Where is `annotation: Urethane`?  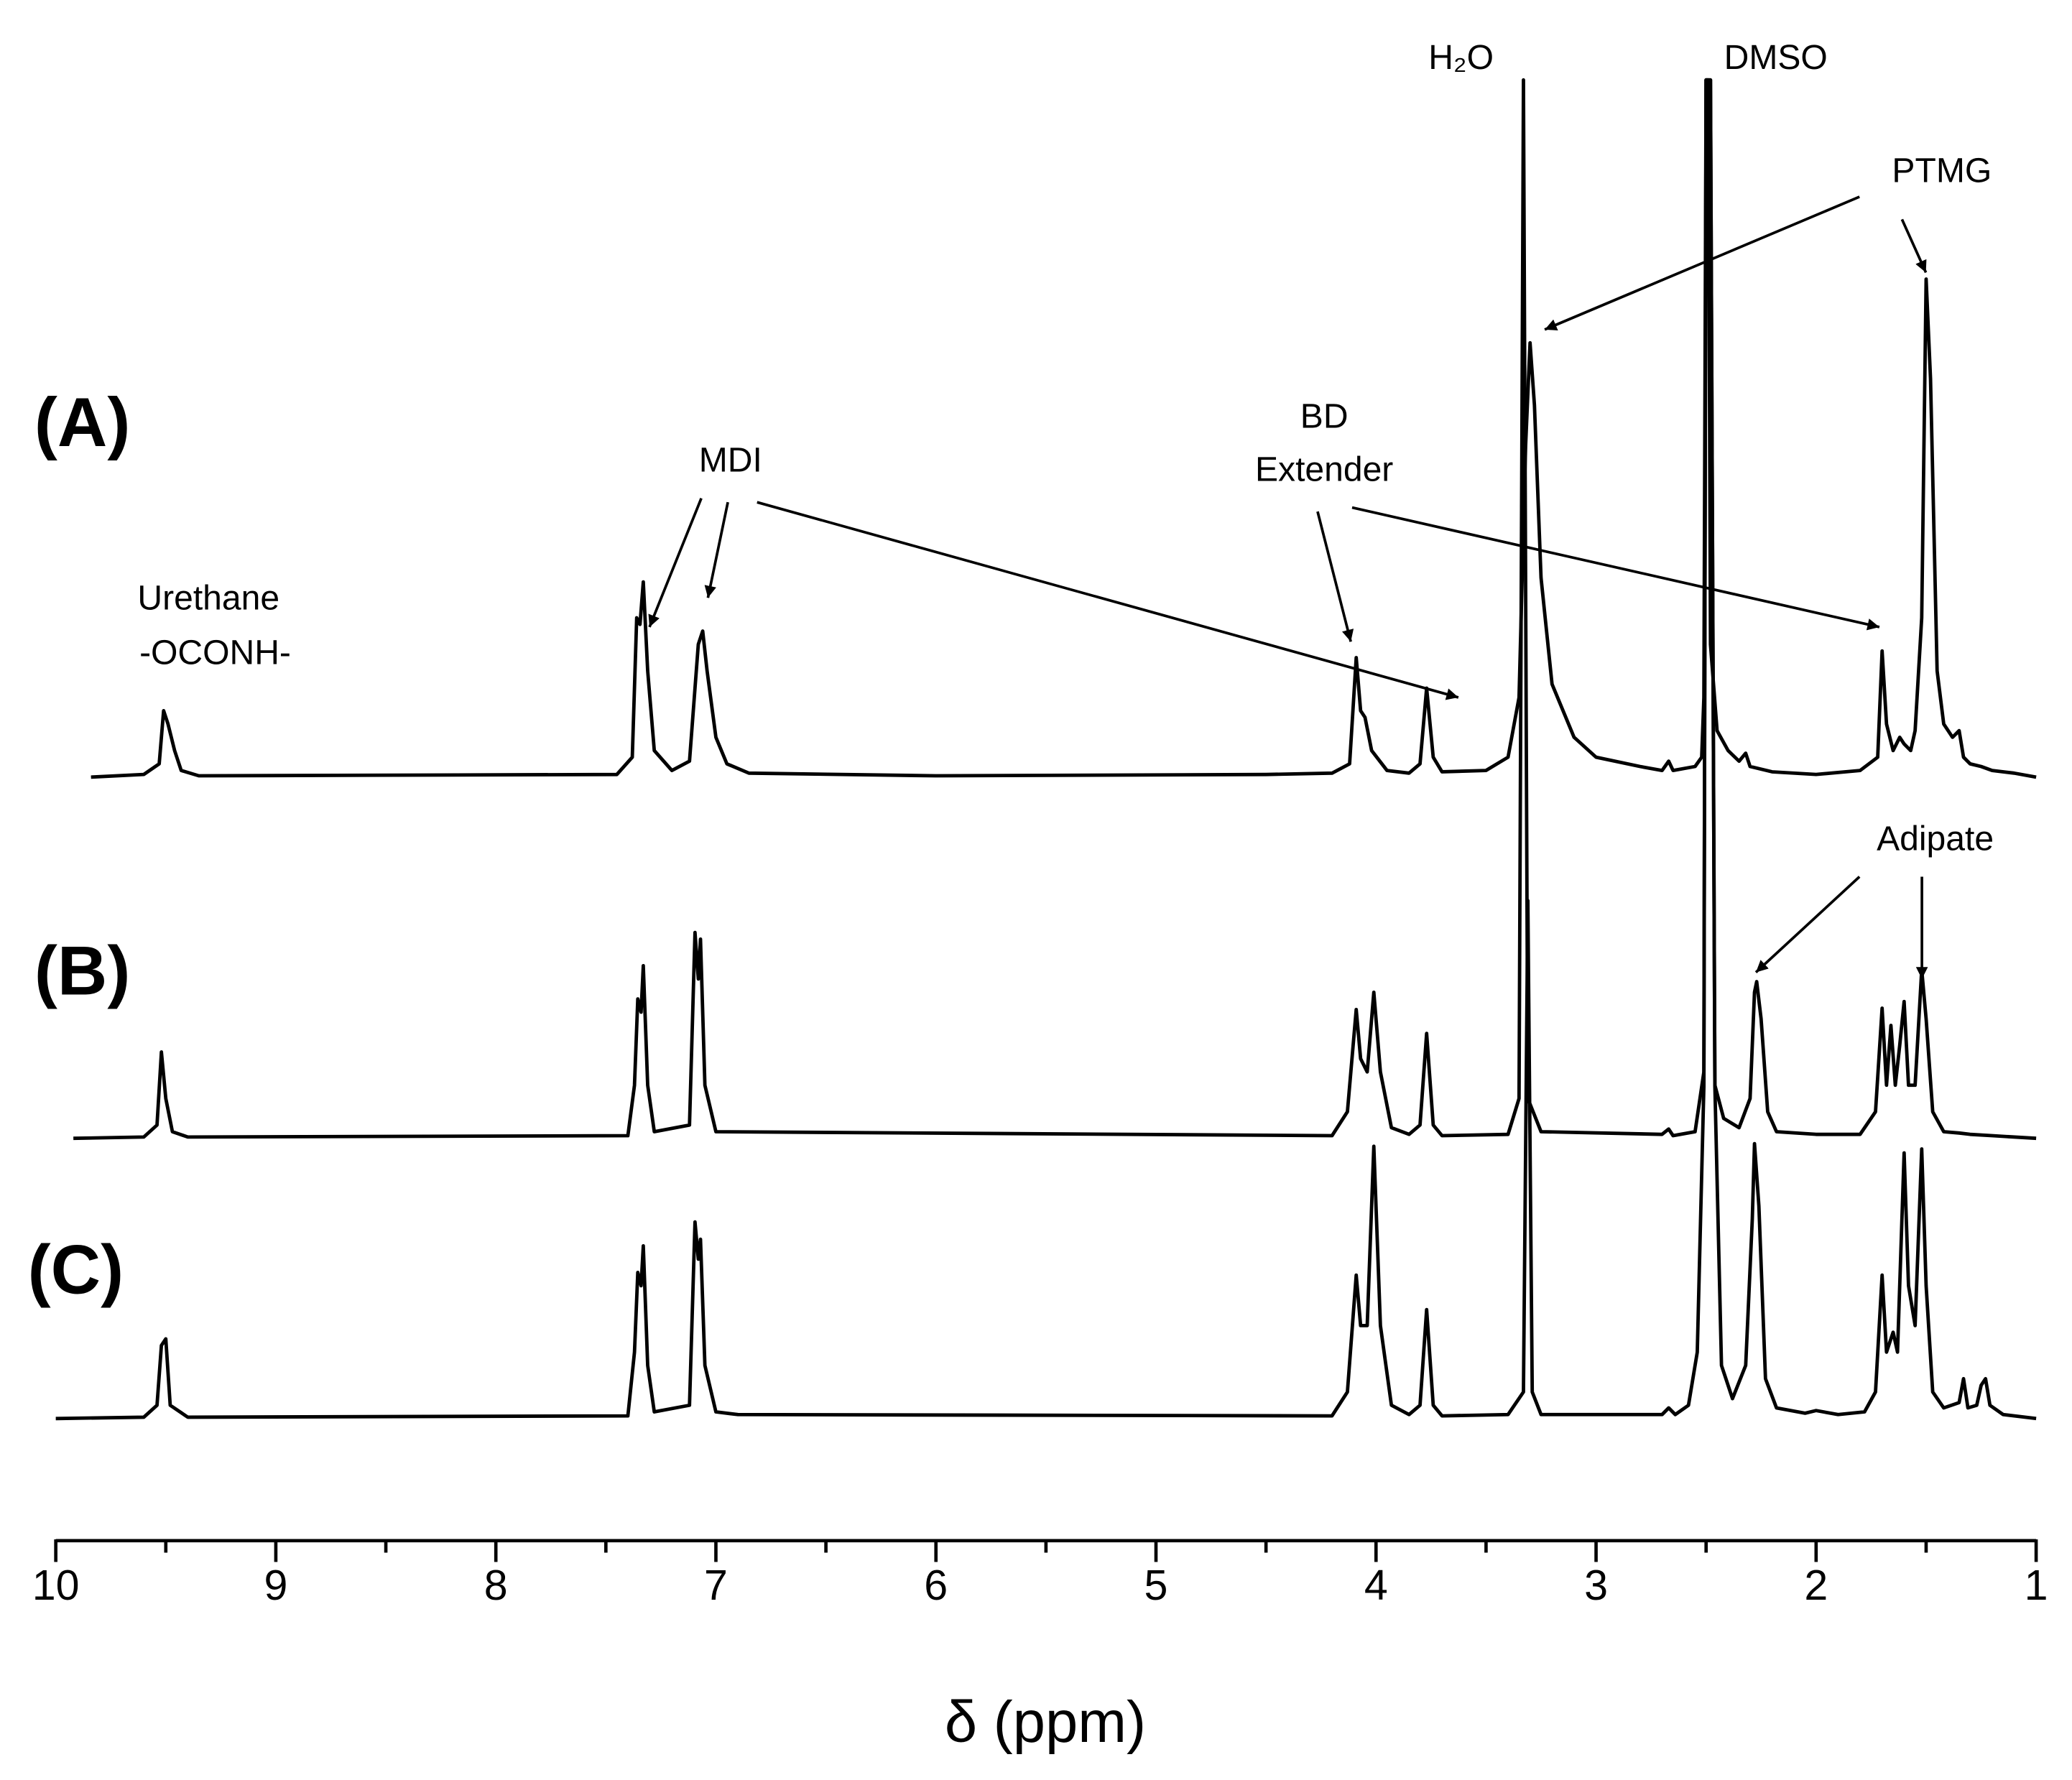
annotation: Urethane is located at coordinates (208, 598).